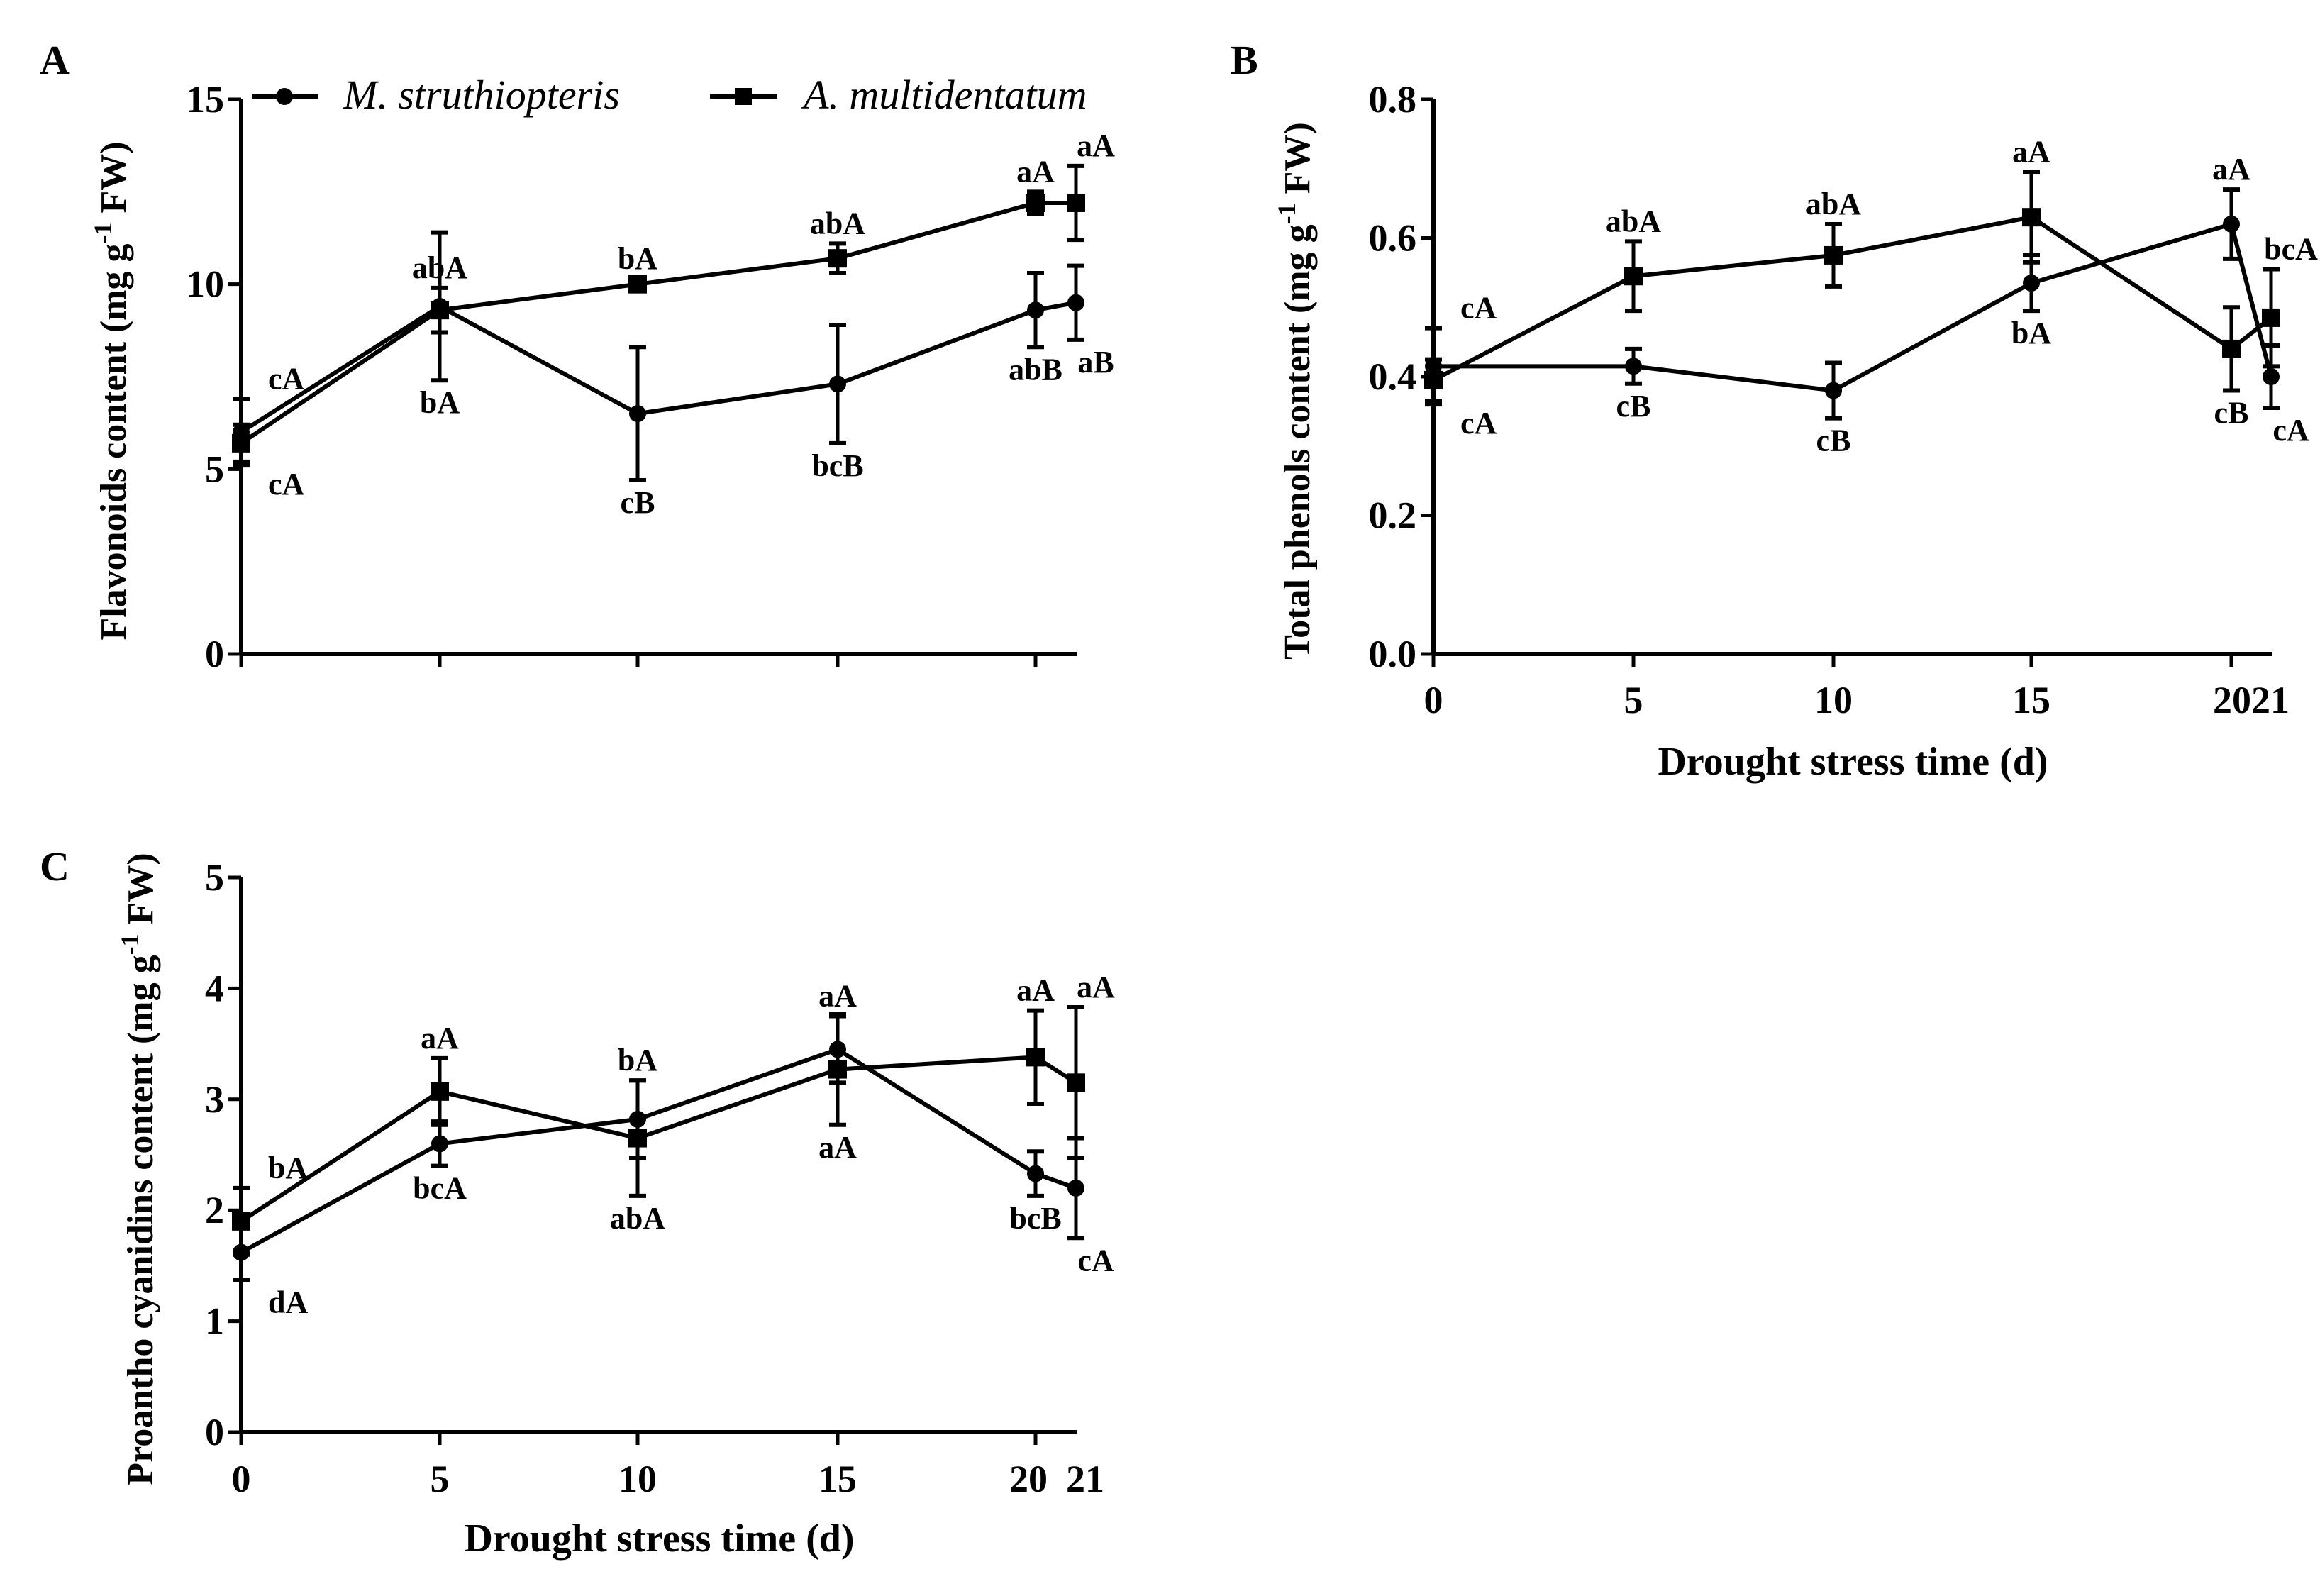  Describe the element at coordinates (205, 100) in the screenshot. I see `y-tick-label: 15` at that location.